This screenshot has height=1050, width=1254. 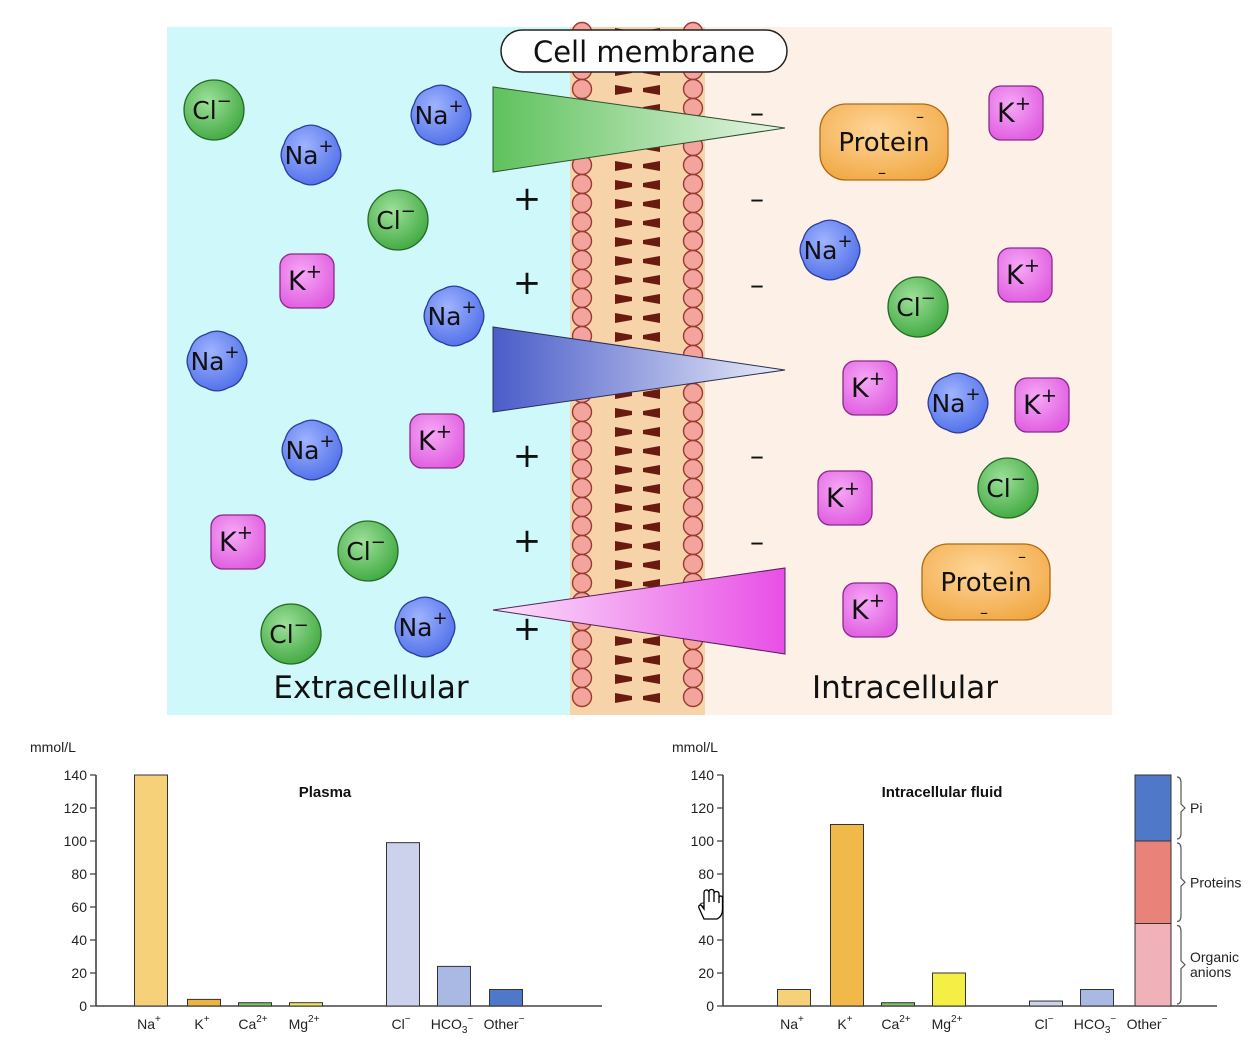 What do you see at coordinates (79, 940) in the screenshot?
I see `y-tick-label: 40` at bounding box center [79, 940].